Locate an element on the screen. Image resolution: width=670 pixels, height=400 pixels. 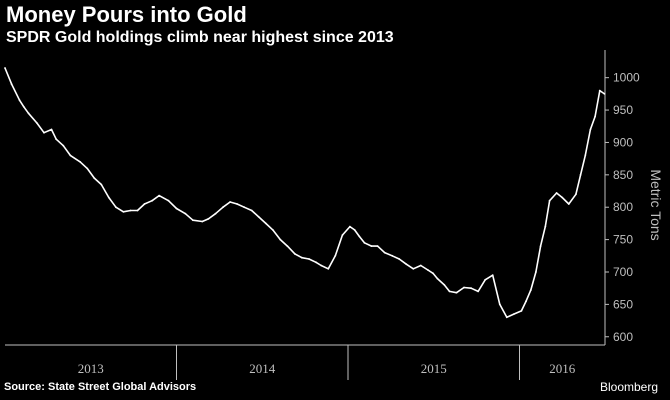
y-tick-label: 950 is located at coordinates (623, 110).